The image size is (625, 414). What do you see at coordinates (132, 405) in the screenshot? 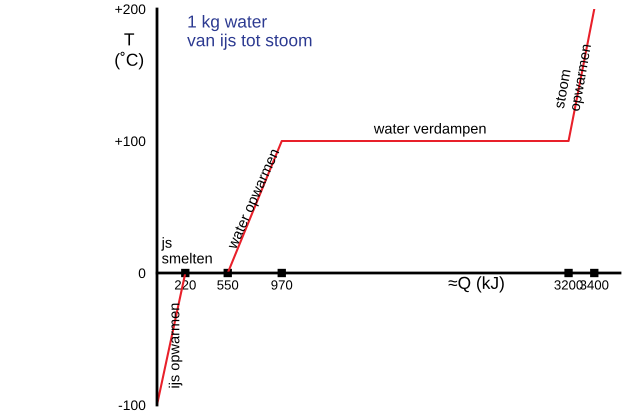
I see `y-tick-label: -100` at bounding box center [132, 405].